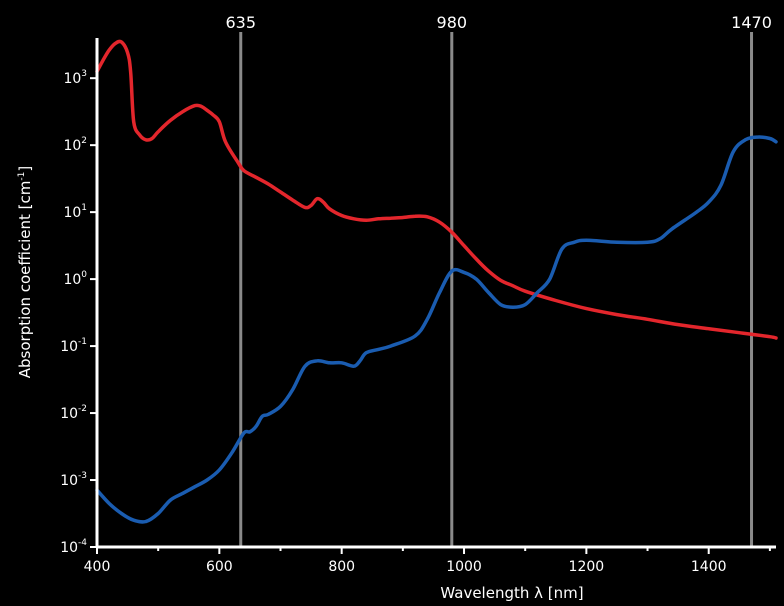 The image size is (784, 606). What do you see at coordinates (97, 567) in the screenshot?
I see `x-tick-label-400: 400` at bounding box center [97, 567].